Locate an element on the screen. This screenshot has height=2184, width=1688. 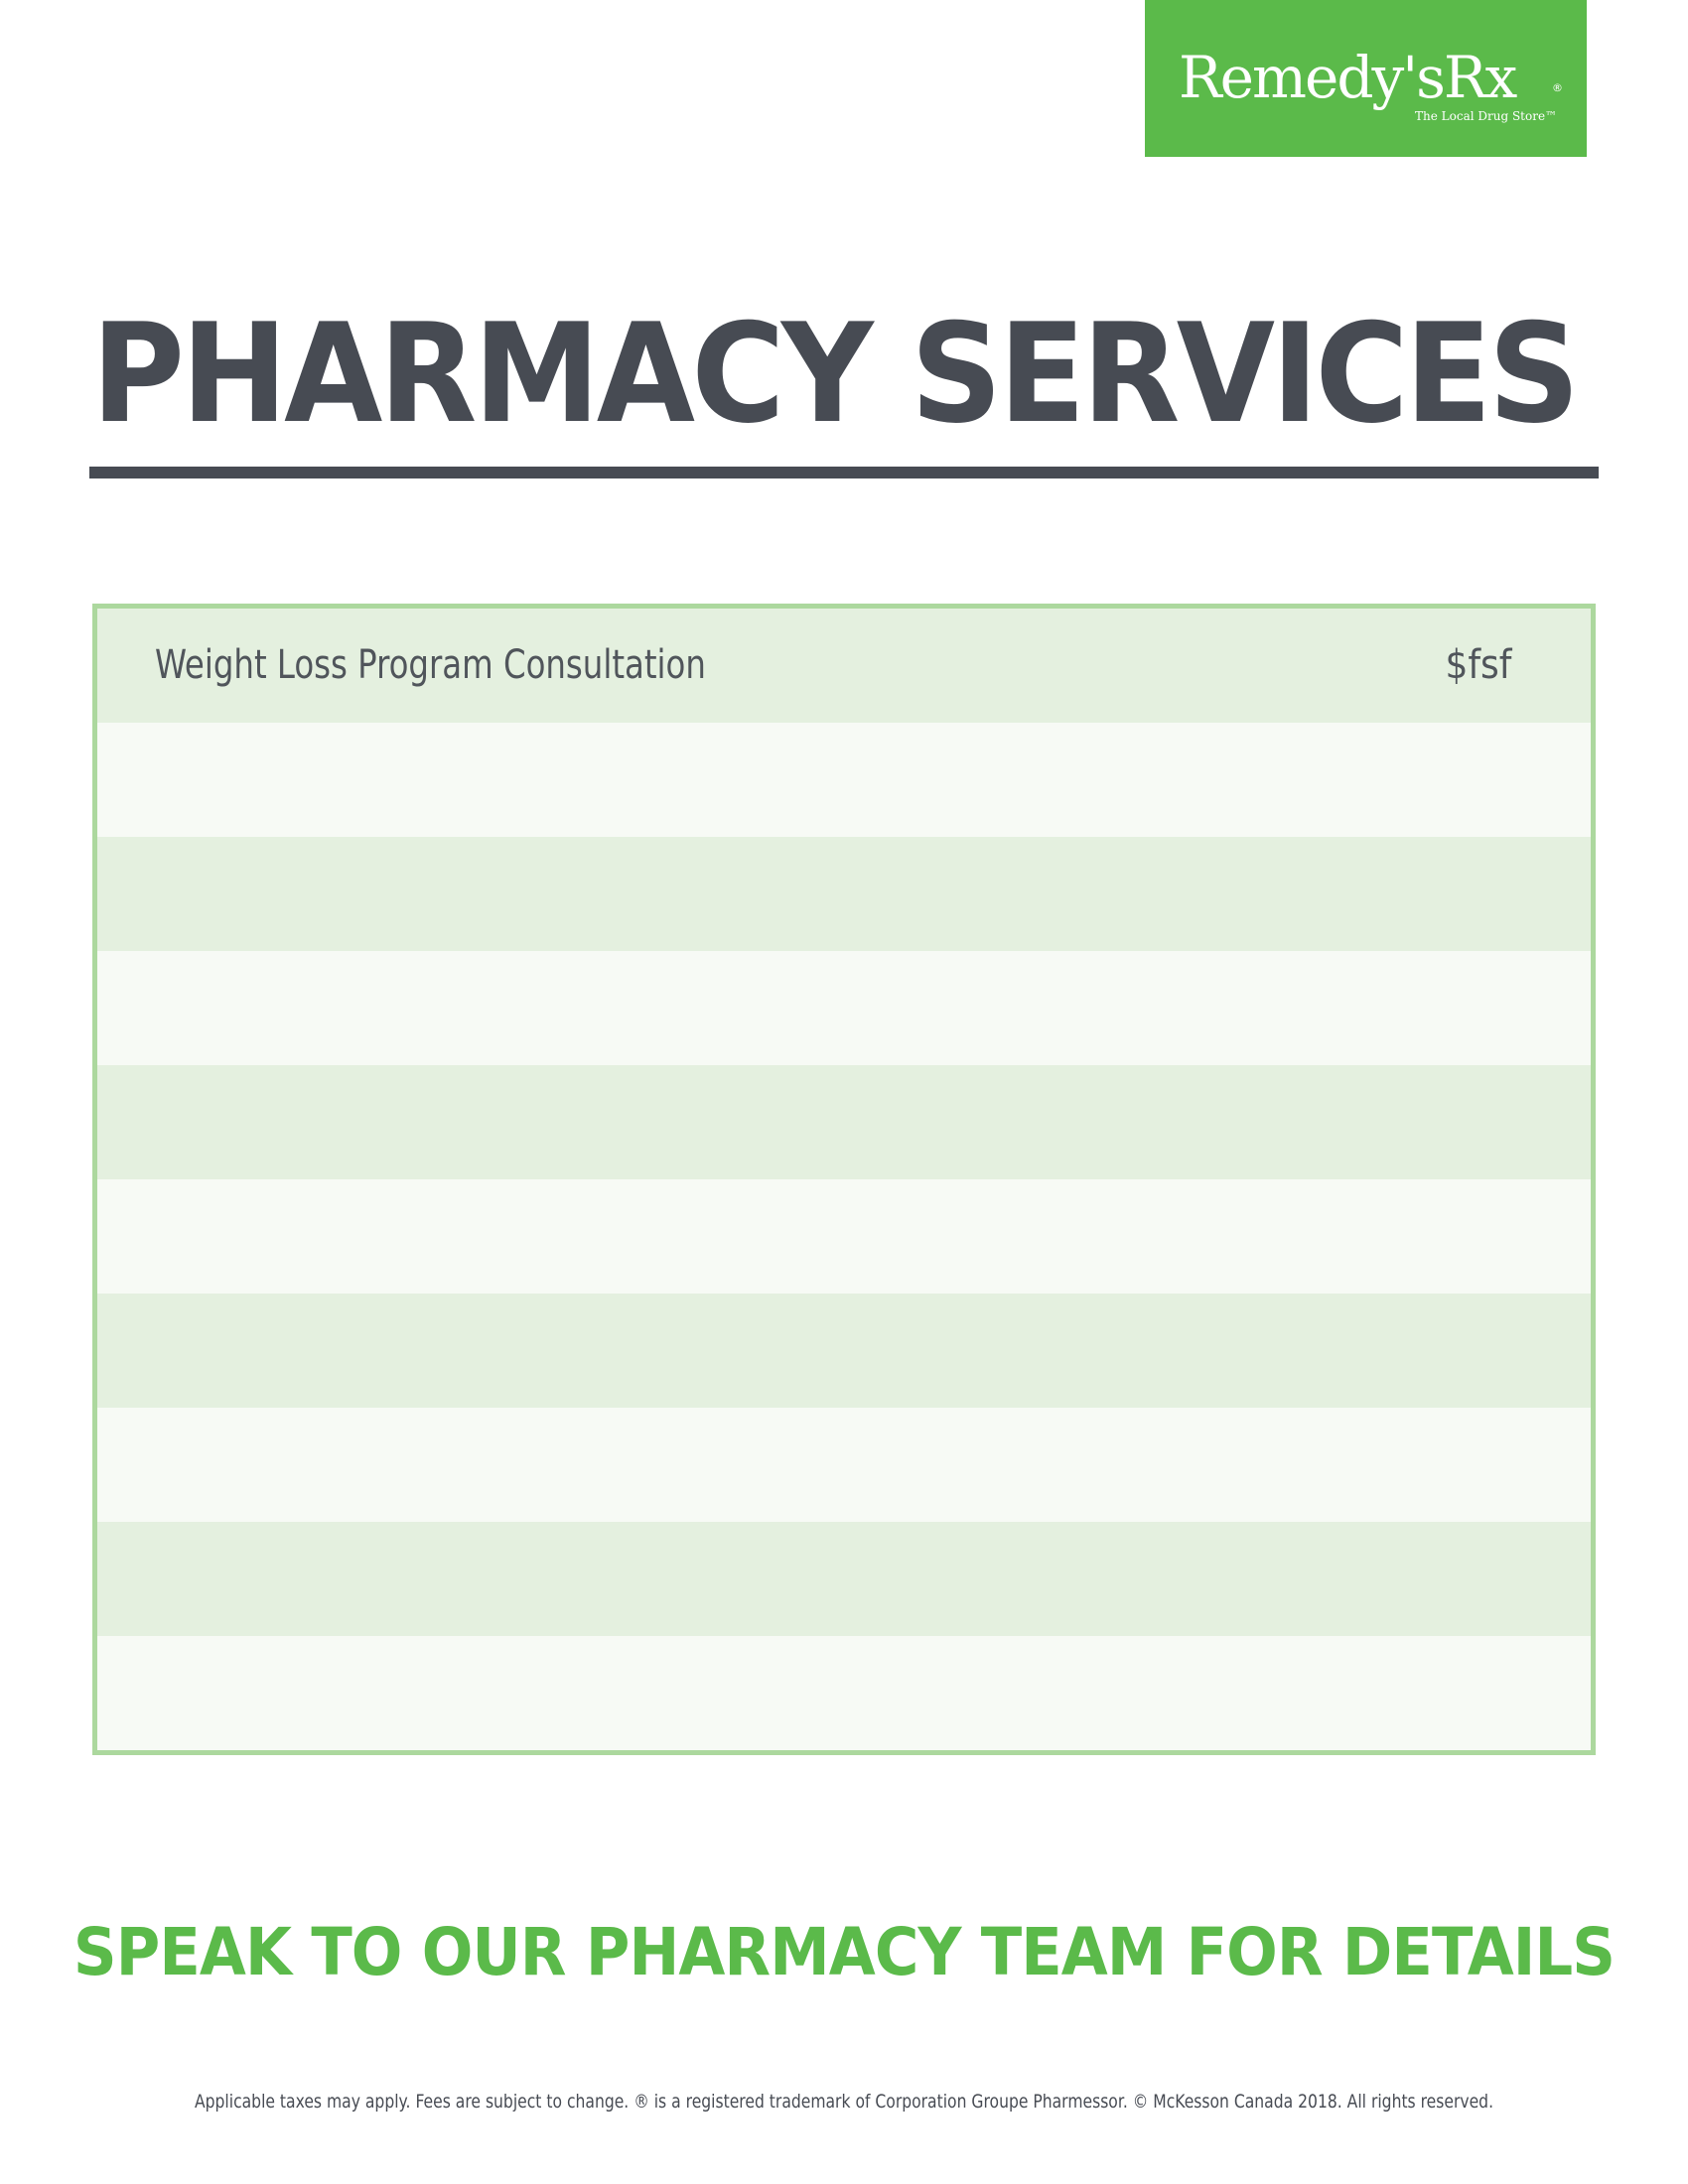
page-title: PHARMACY SERVICES is located at coordinates (835, 374).